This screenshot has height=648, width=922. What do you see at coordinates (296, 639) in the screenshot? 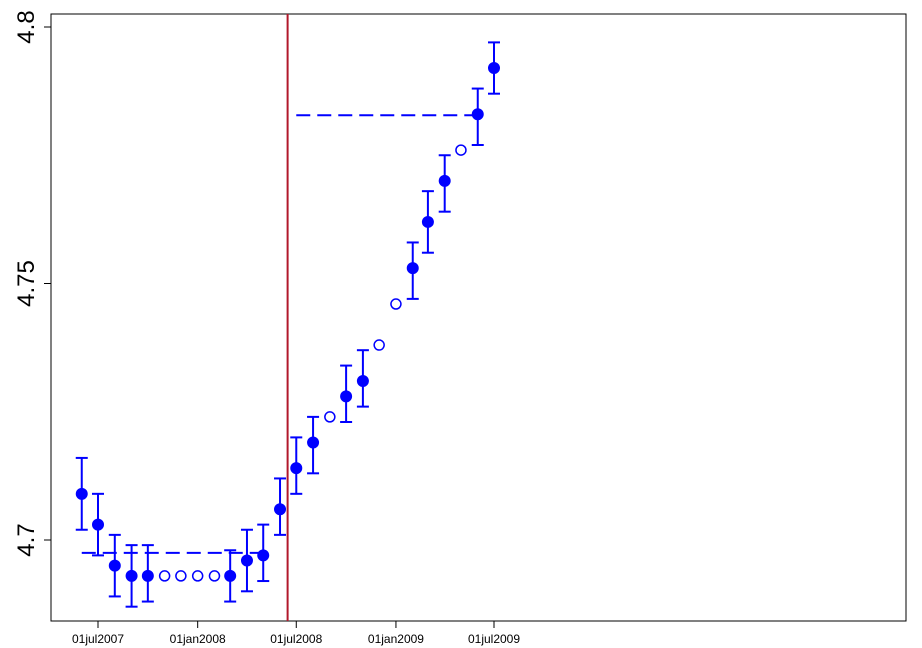
I see `x-tick-label: 01jul2008` at bounding box center [296, 639].